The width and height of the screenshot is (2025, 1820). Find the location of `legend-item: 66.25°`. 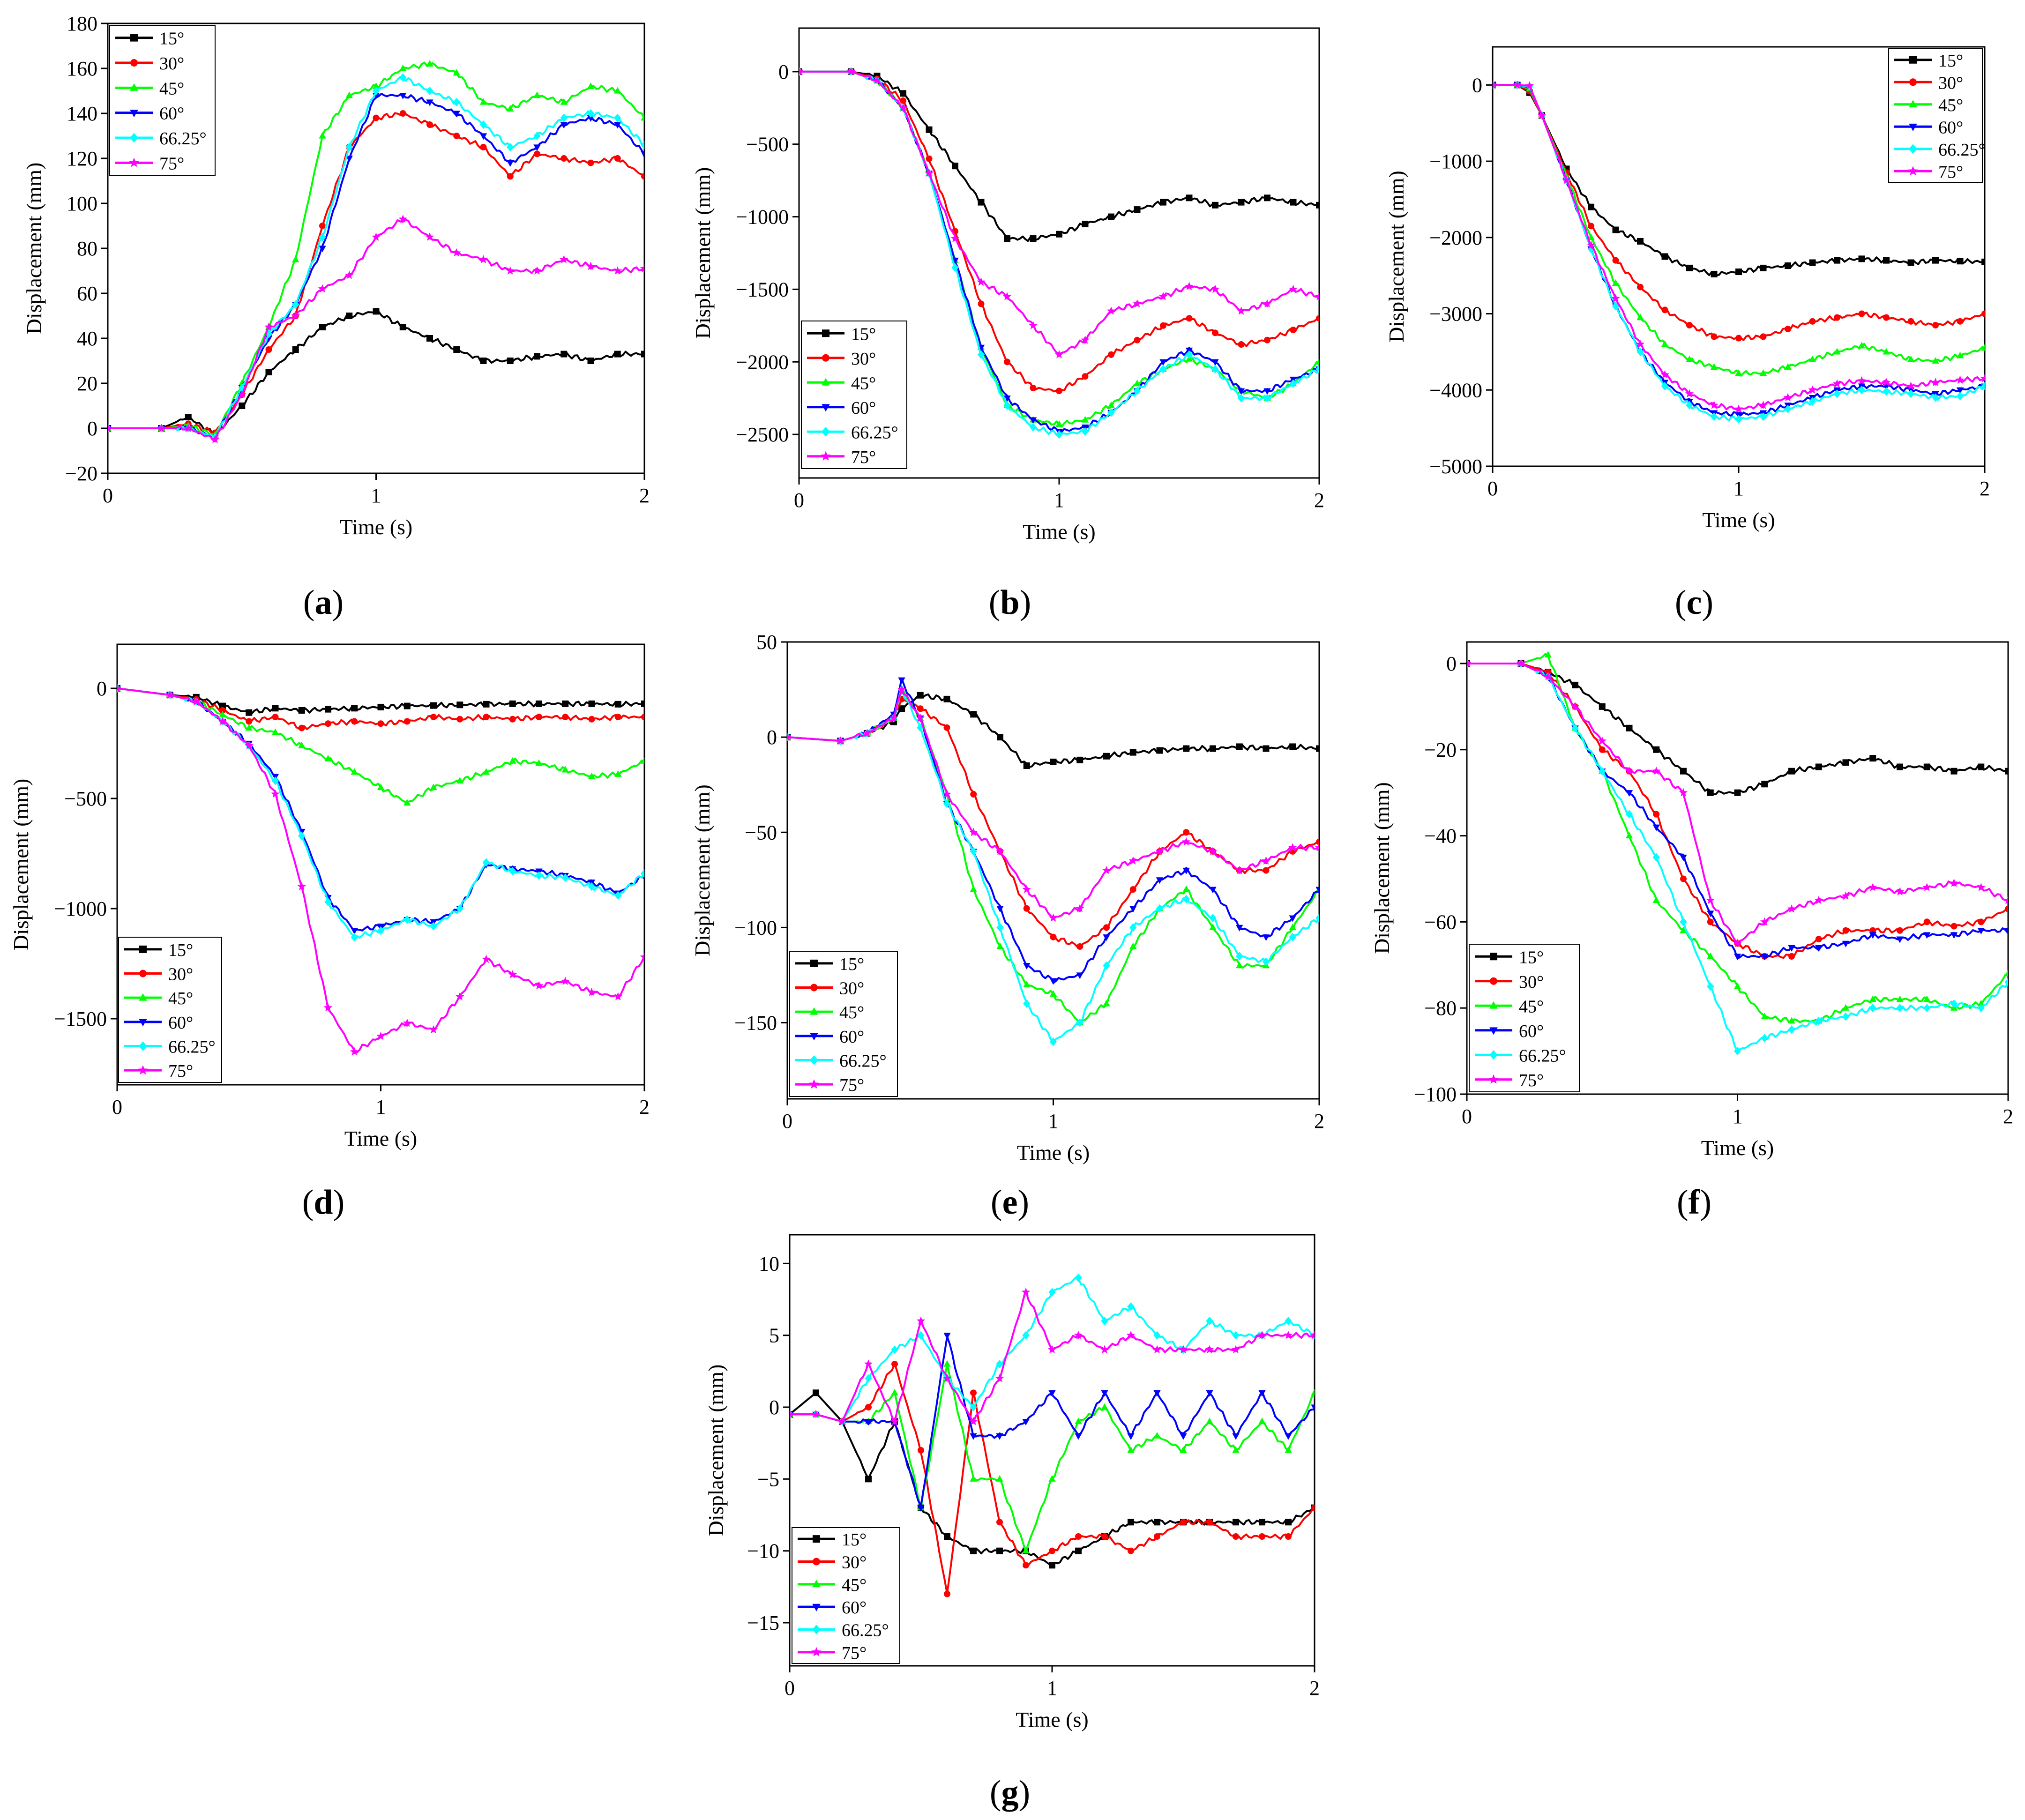

legend-item: 66.25° is located at coordinates (170, 1047).